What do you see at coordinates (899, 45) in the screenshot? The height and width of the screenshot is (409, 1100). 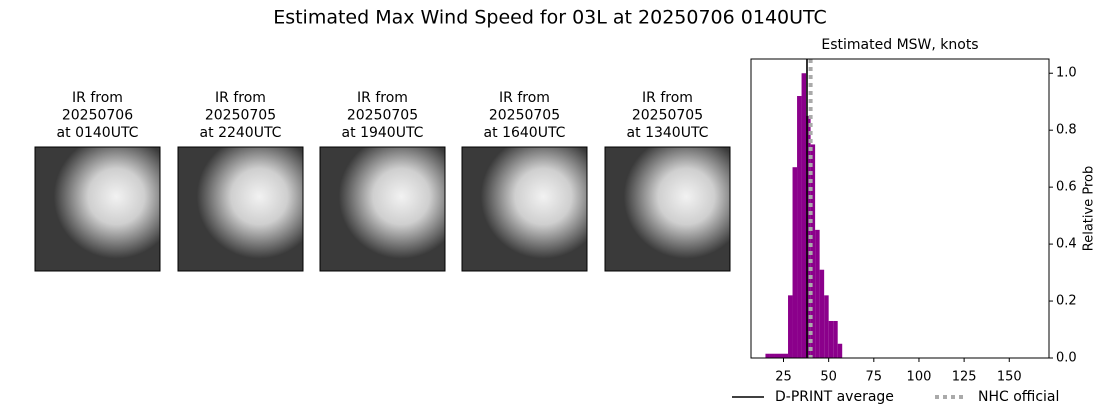 I see `chart-title: Estimated MSW, knots` at bounding box center [899, 45].